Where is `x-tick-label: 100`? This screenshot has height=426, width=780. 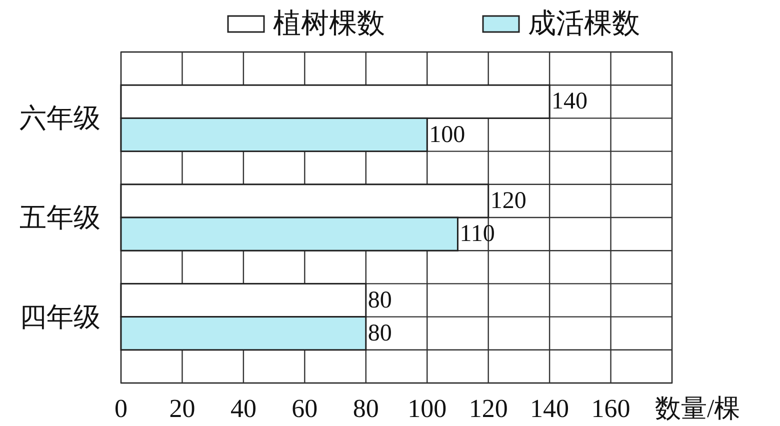
x-tick-label: 100 is located at coordinates (427, 408).